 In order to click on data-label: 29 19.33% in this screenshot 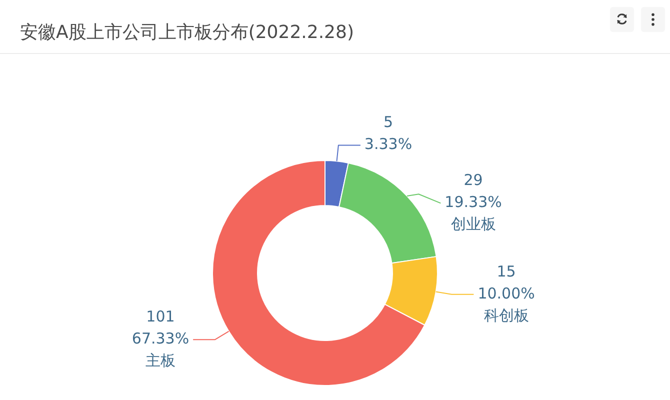, I will do `click(473, 191)`.